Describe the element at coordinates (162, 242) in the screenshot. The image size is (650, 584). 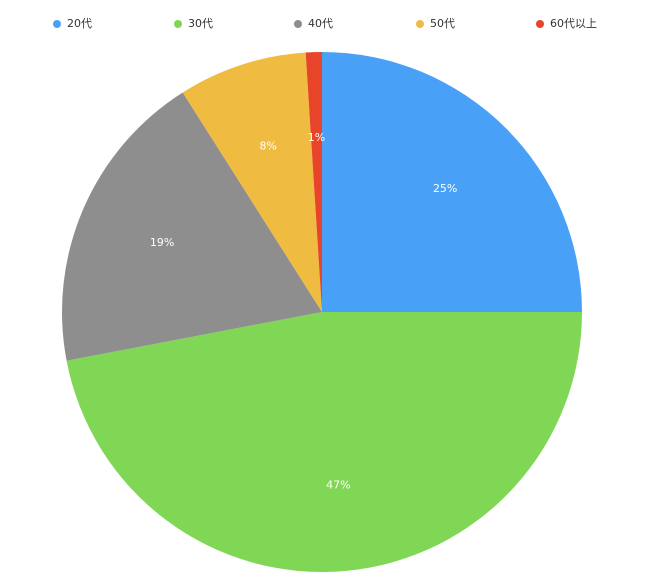
I see `slice-label: 19%` at that location.